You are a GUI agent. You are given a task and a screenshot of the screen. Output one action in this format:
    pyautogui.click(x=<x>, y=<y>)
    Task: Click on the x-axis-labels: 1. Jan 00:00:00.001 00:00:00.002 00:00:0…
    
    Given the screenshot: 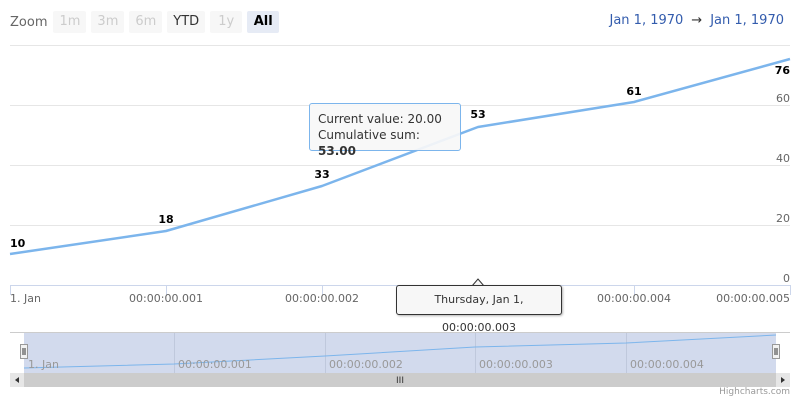 What is the action you would take?
    pyautogui.click(x=400, y=298)
    